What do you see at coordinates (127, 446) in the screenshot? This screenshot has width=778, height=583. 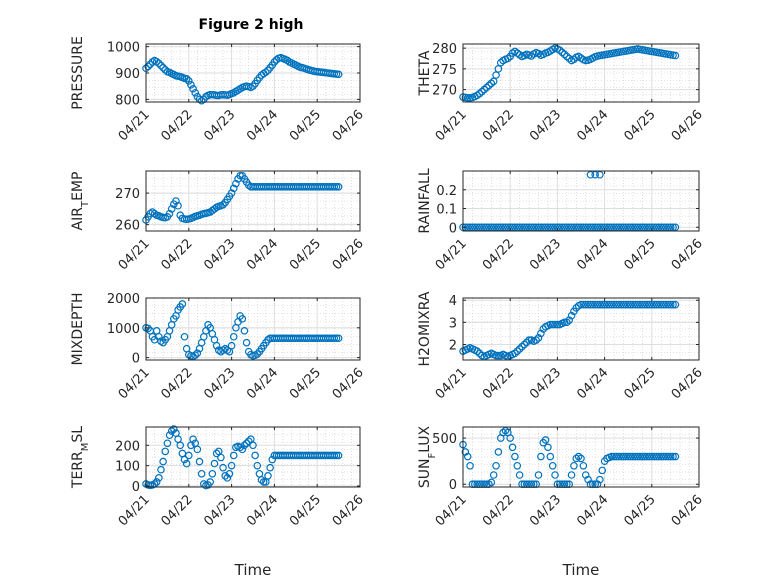 I see `y-tick-label: 200` at bounding box center [127, 446].